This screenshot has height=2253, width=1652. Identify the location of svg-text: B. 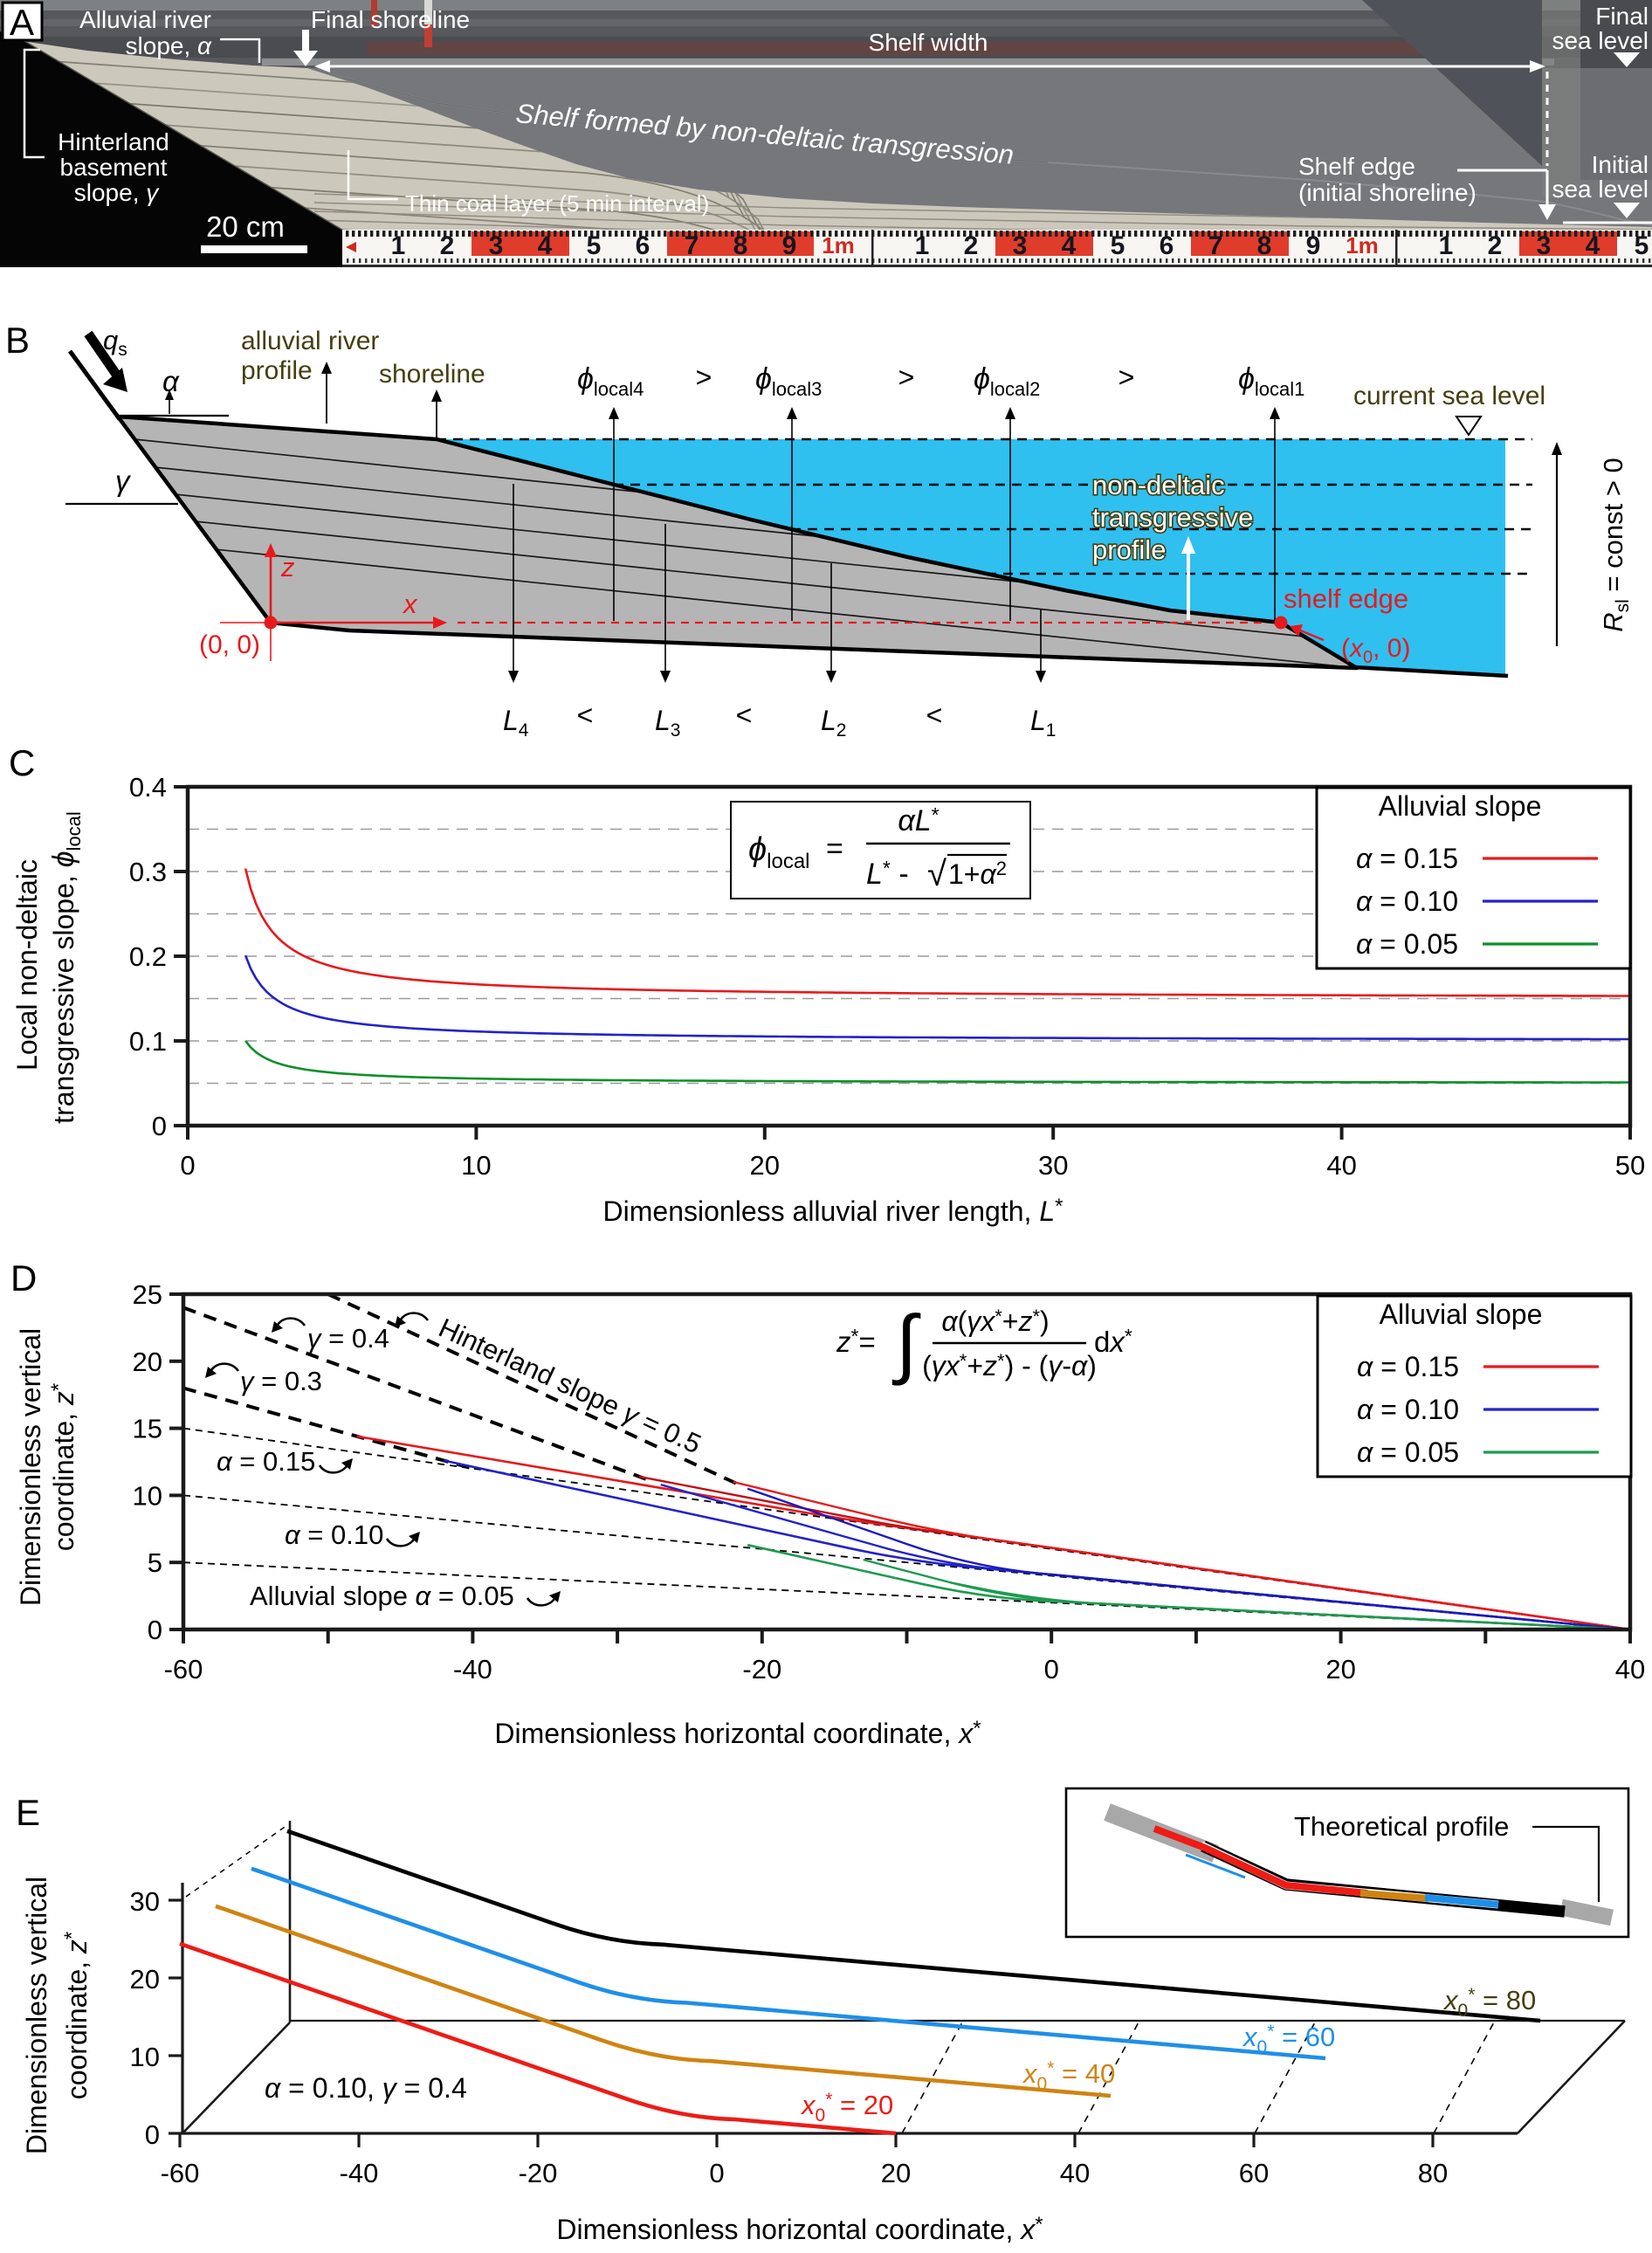
(17, 341).